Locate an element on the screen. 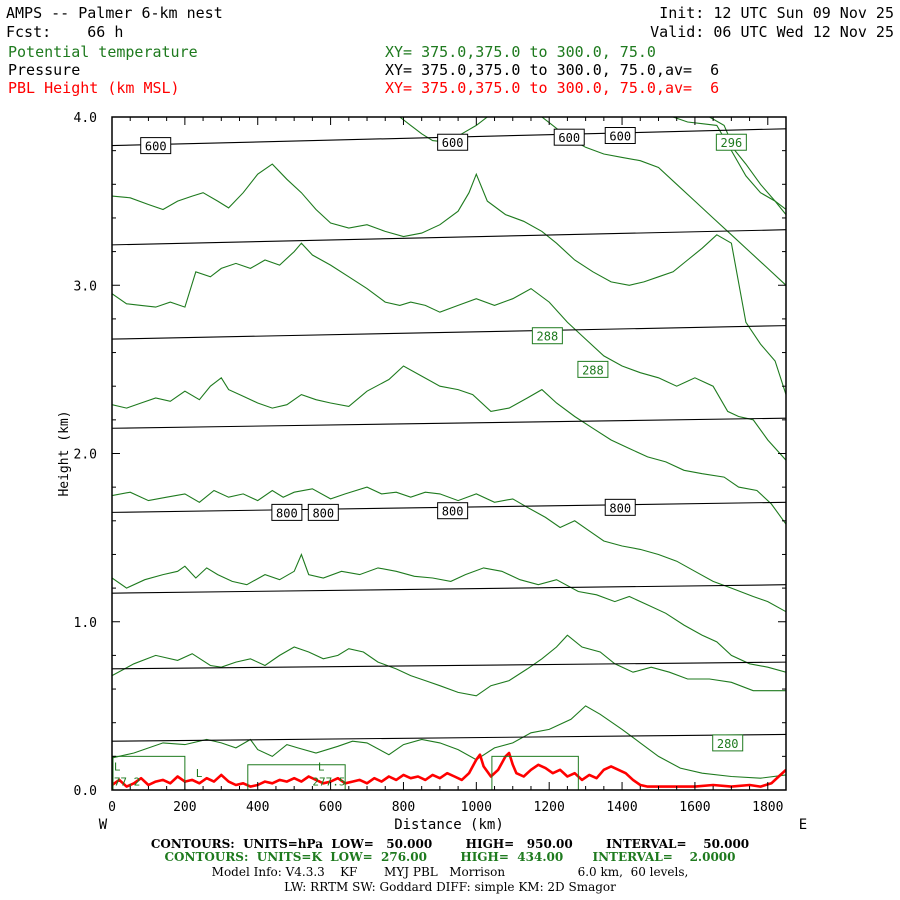 The height and width of the screenshot is (900, 900). field-xy-pressure: XY= 375.0,375.0 to 300.0, 75.0,av= 6 is located at coordinates (552, 70).